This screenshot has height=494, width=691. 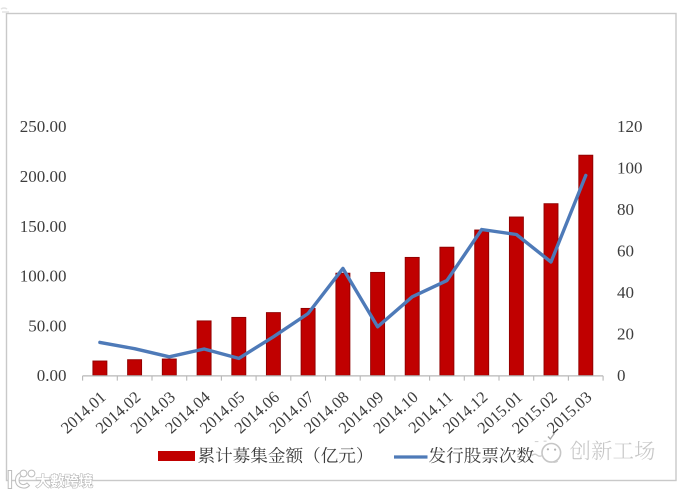 I want to click on svg-text: 120, so click(x=630, y=126).